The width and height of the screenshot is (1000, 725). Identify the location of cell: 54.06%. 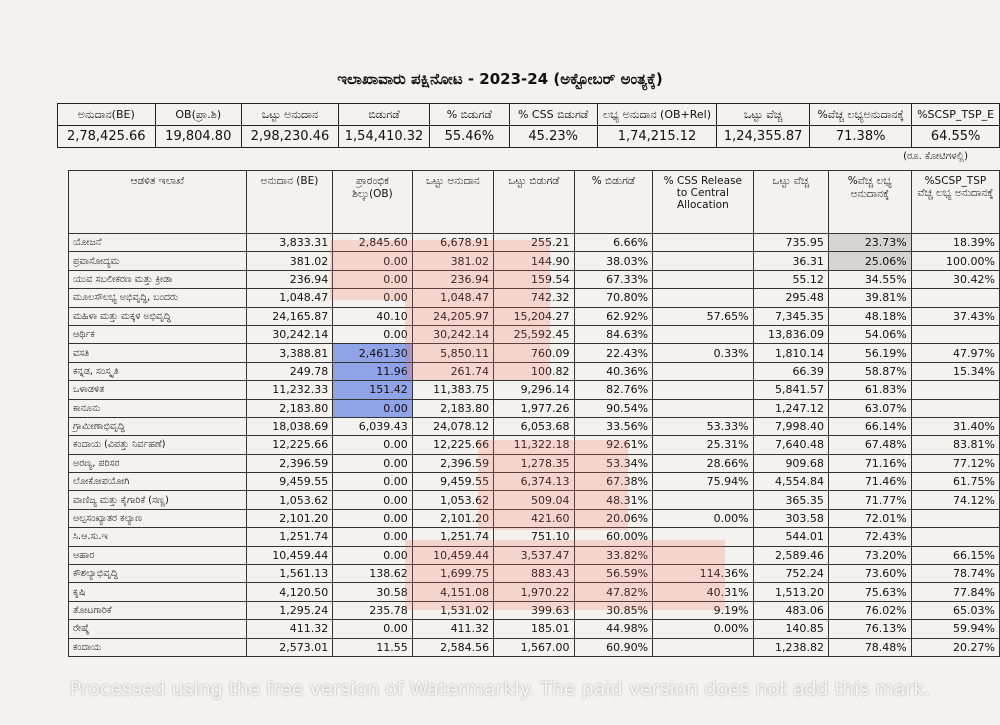
(869, 334).